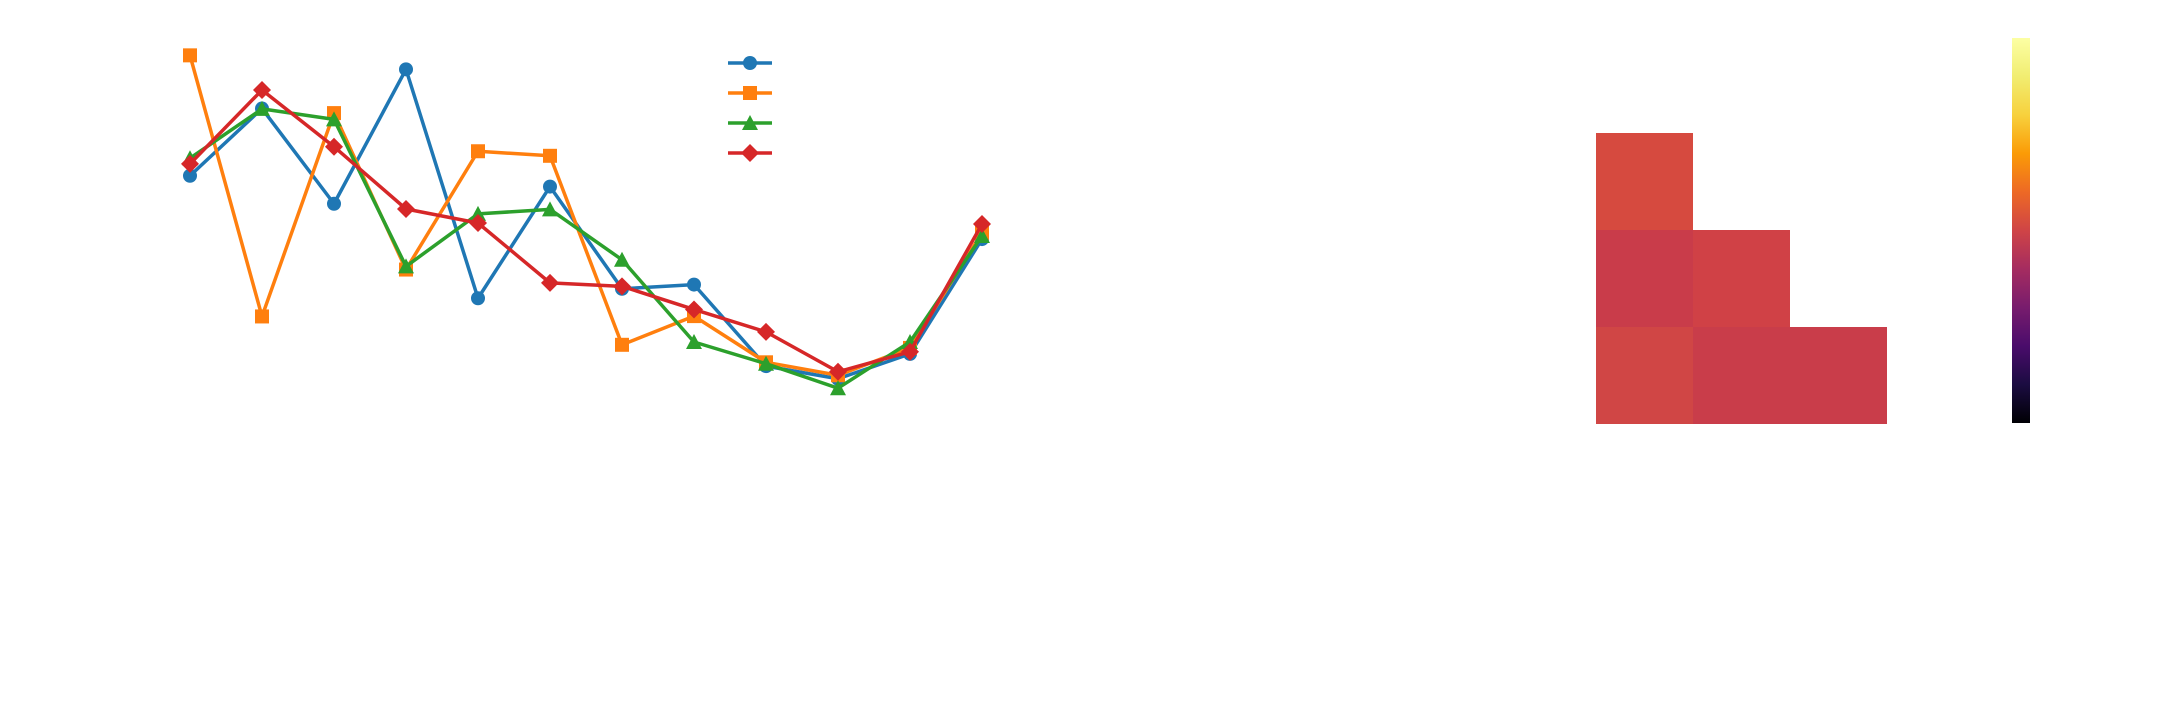  What do you see at coordinates (586, 248) in the screenshot?
I see `series-3-line` at bounding box center [586, 248].